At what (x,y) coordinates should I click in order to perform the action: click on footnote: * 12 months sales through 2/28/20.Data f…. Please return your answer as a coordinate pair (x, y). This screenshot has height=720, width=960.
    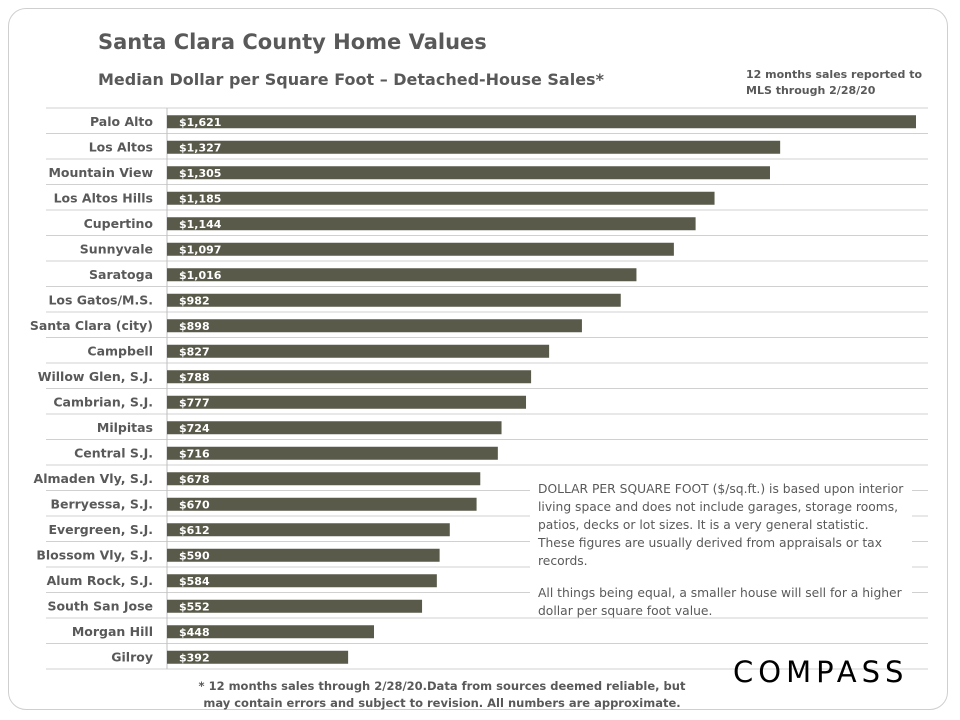
    Looking at the image, I should click on (442, 695).